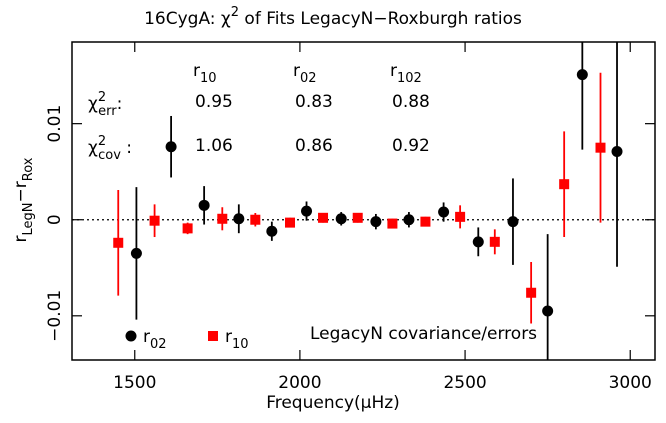 This screenshot has height=423, width=666. I want to click on x-axis-label: Frequency(μHz), so click(333, 403).